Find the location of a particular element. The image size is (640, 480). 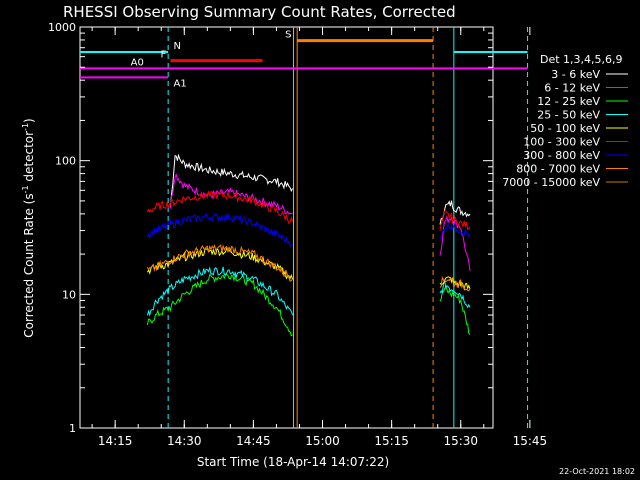

x-tick-label: 15:30 is located at coordinates (460, 441).